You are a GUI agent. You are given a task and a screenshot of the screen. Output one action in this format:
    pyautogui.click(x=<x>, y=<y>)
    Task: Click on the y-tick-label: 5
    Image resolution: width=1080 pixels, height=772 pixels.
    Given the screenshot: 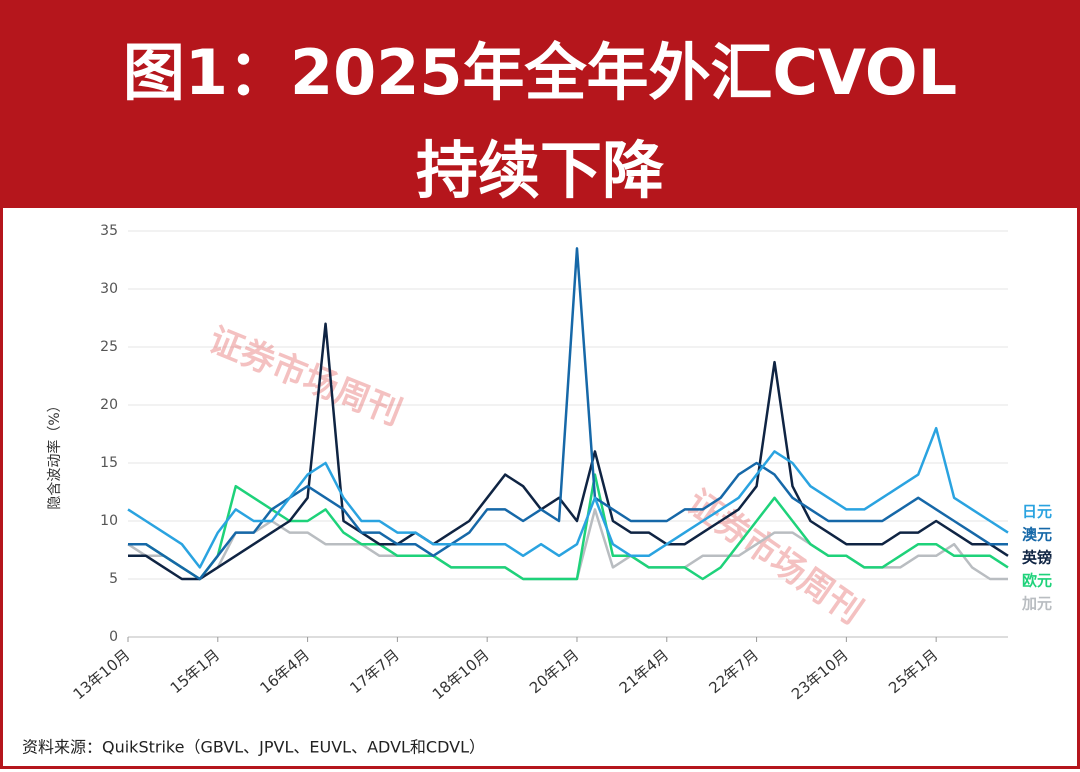 What is the action you would take?
    pyautogui.click(x=113, y=579)
    